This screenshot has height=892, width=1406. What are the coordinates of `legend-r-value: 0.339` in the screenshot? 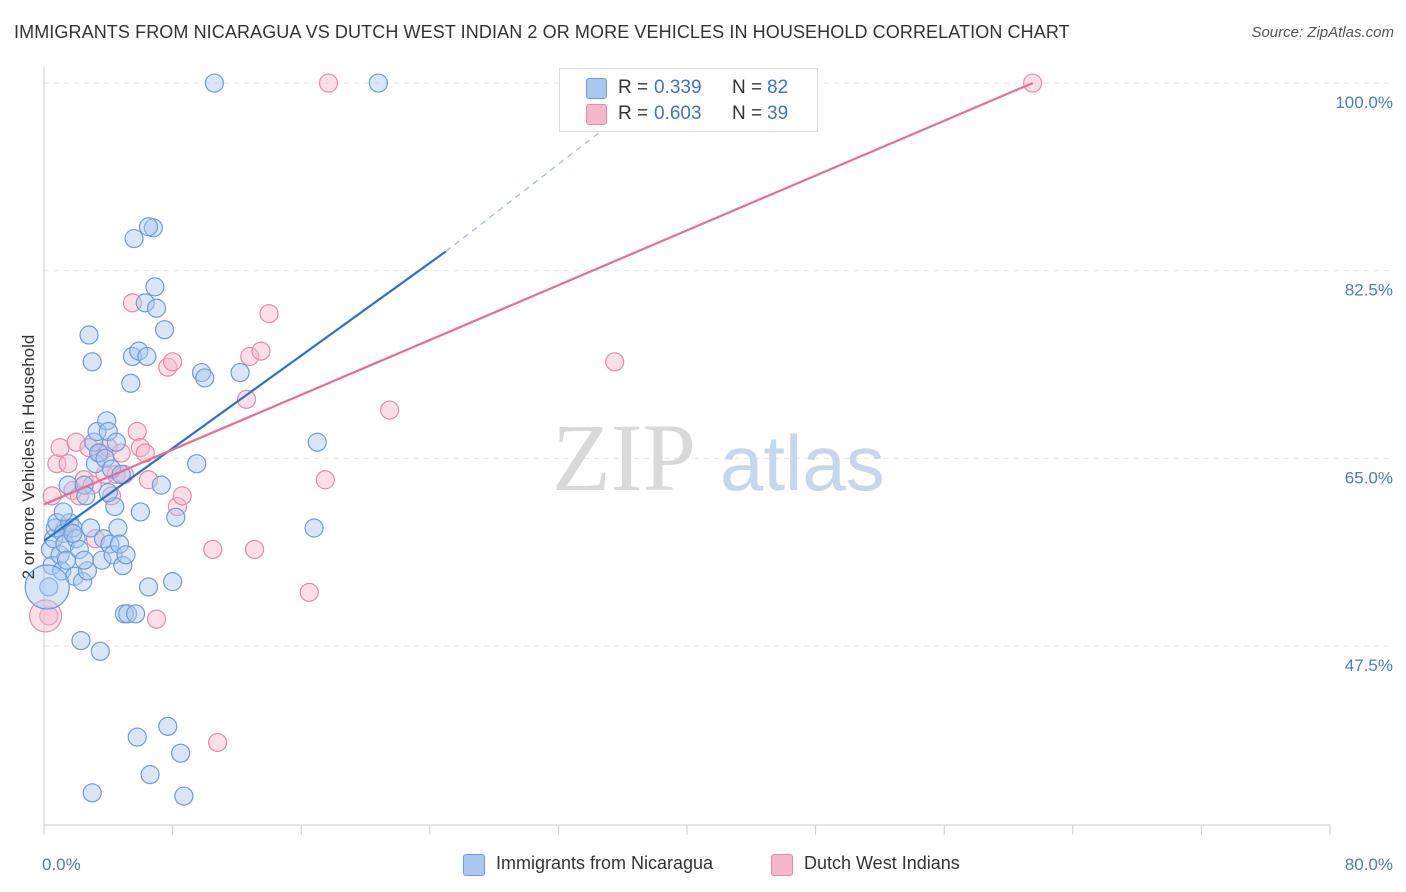 It's located at (678, 87).